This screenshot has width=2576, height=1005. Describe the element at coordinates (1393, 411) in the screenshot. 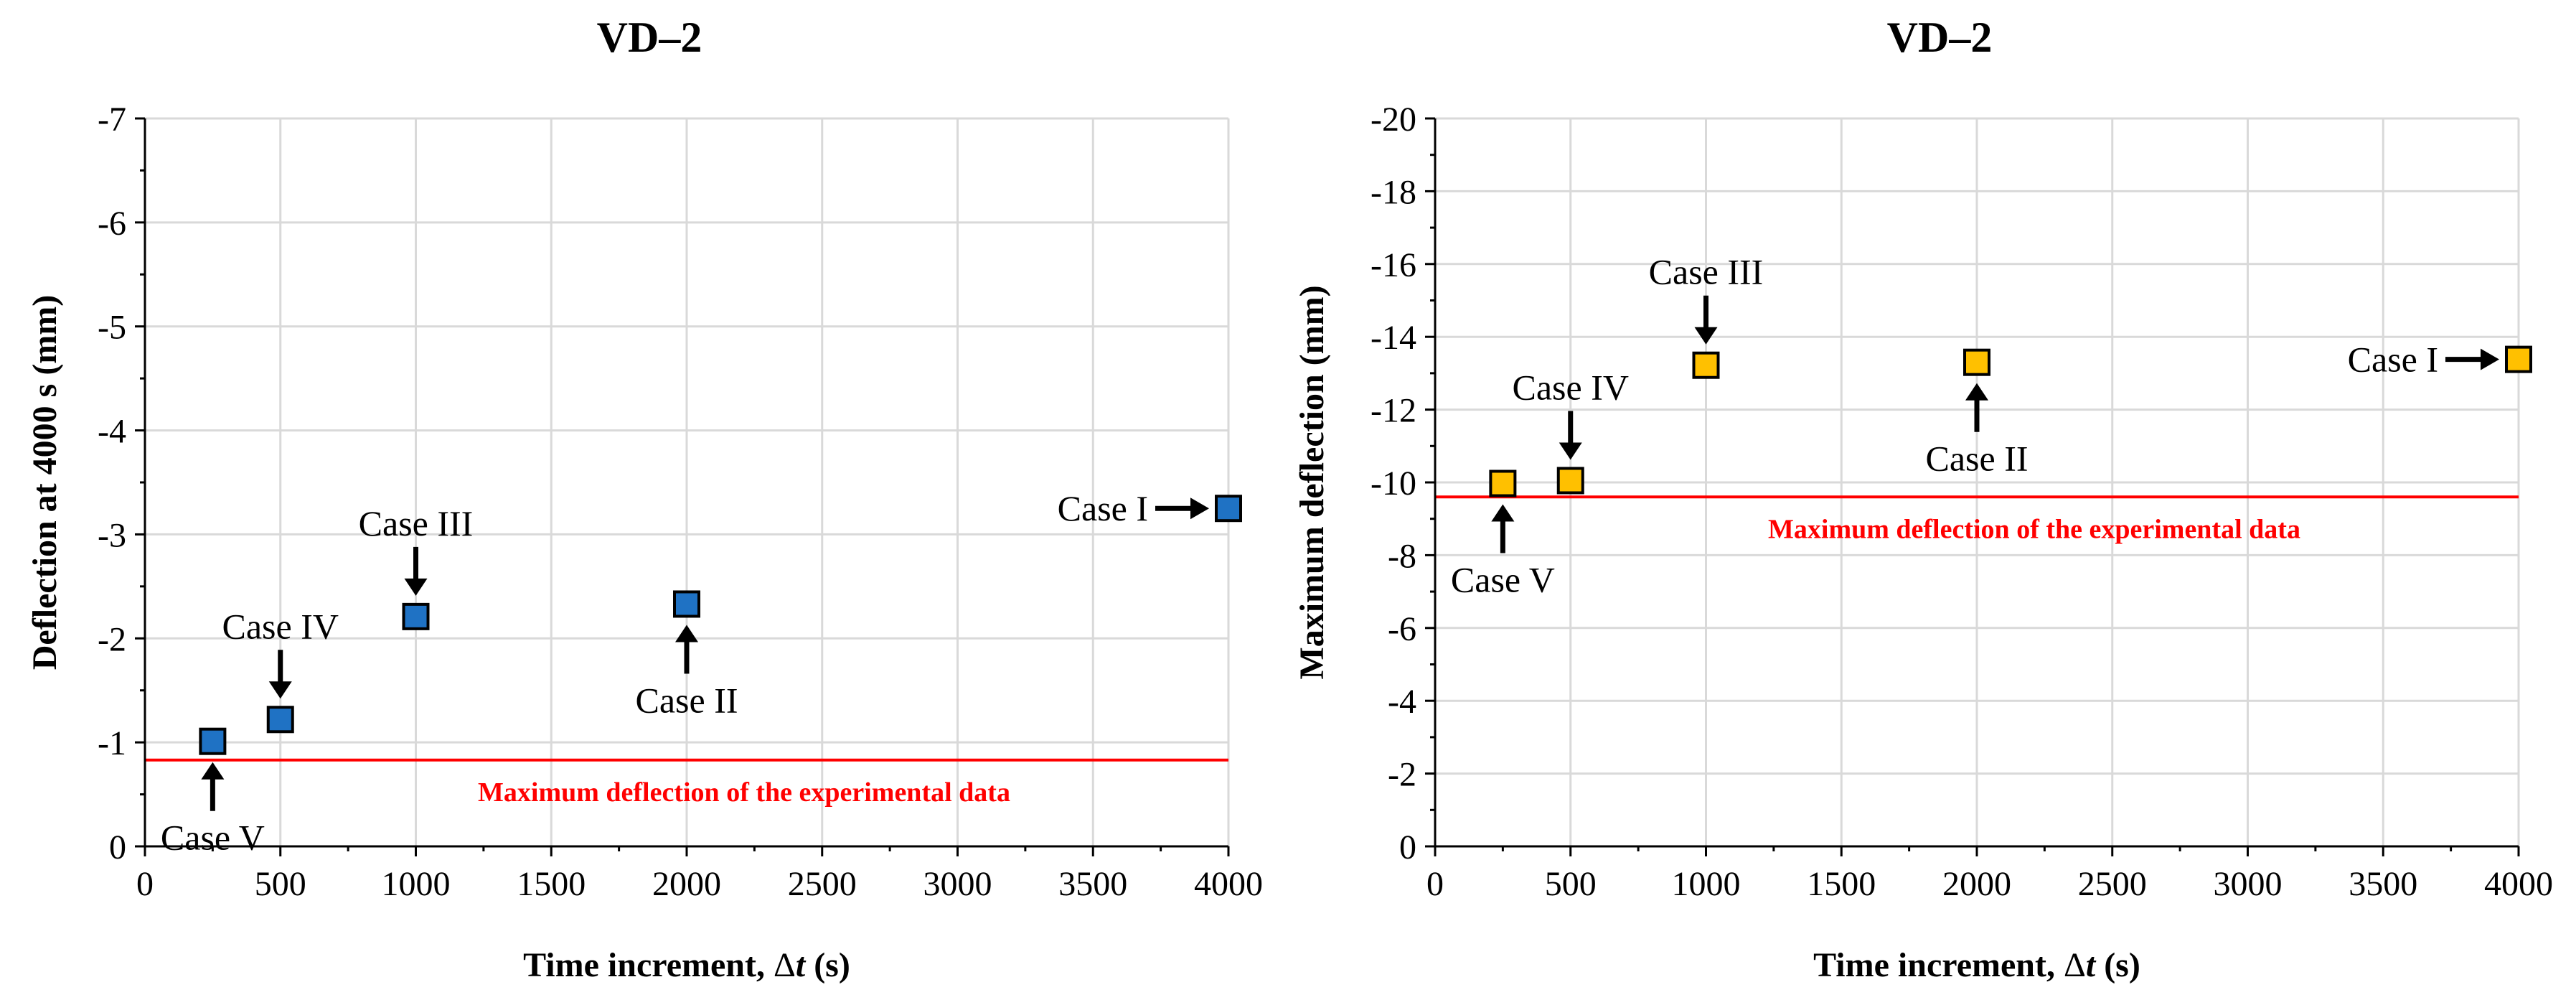

I see `y-tick-label: -12` at that location.